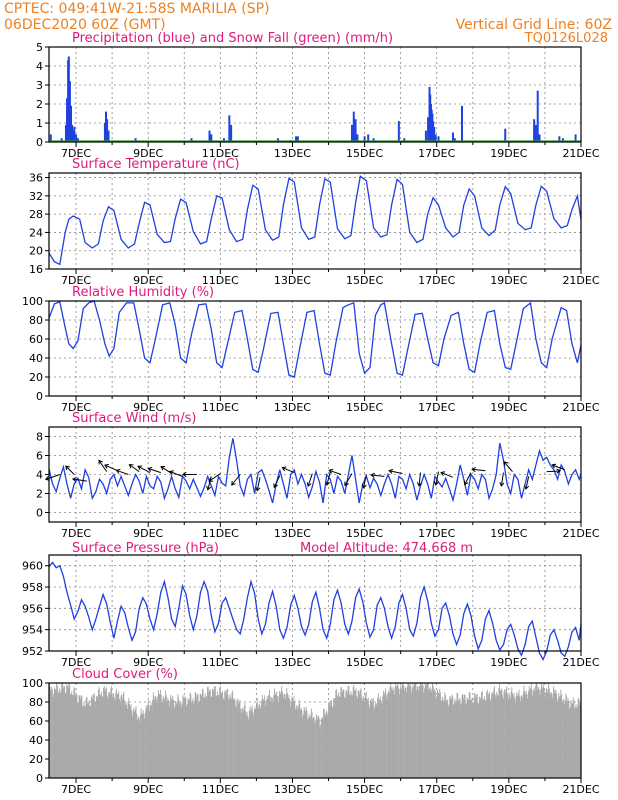 Image resolution: width=618 pixels, height=800 pixels. Describe the element at coordinates (36, 251) in the screenshot. I see `ytick-label-temperature: 20` at that location.